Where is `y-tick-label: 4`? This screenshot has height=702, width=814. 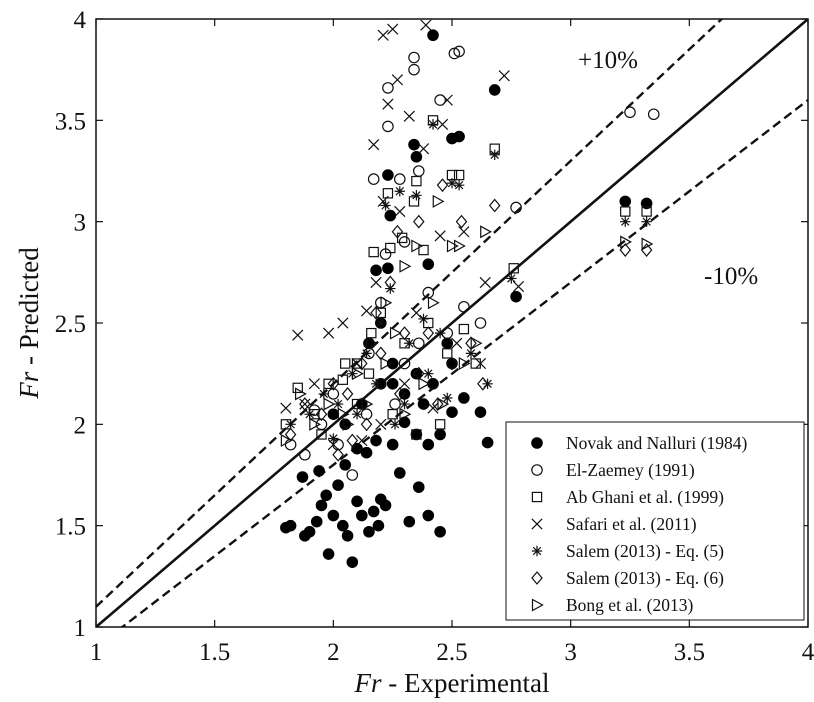
y-tick-label: 4 is located at coordinates (80, 20).